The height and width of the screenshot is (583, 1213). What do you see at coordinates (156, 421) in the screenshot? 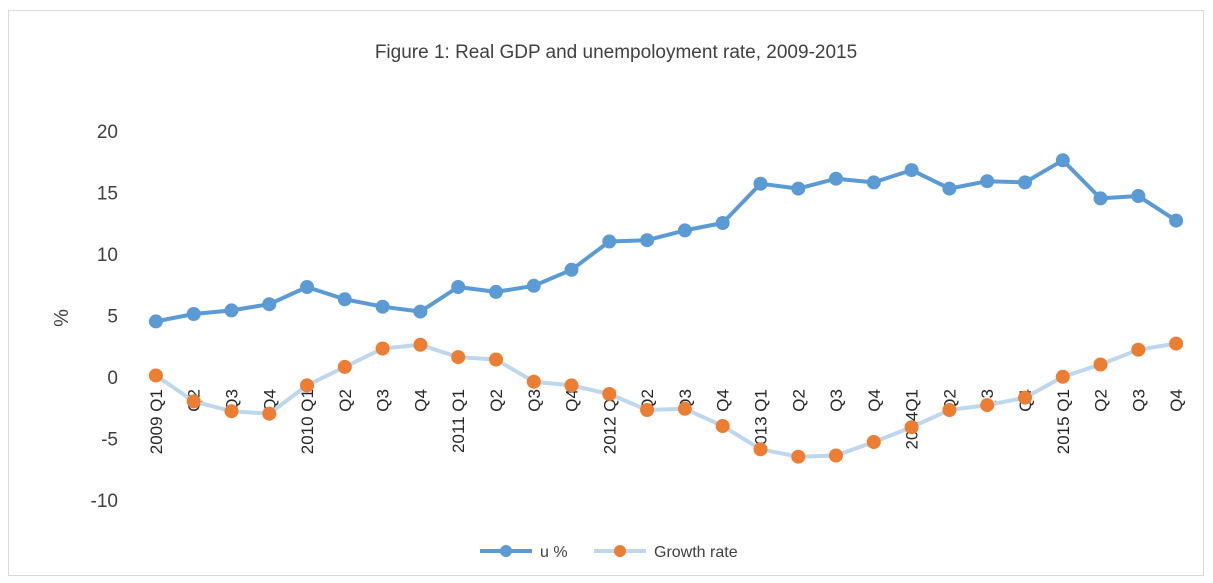
I see `x-tick-label: 2009 Q1` at bounding box center [156, 421].